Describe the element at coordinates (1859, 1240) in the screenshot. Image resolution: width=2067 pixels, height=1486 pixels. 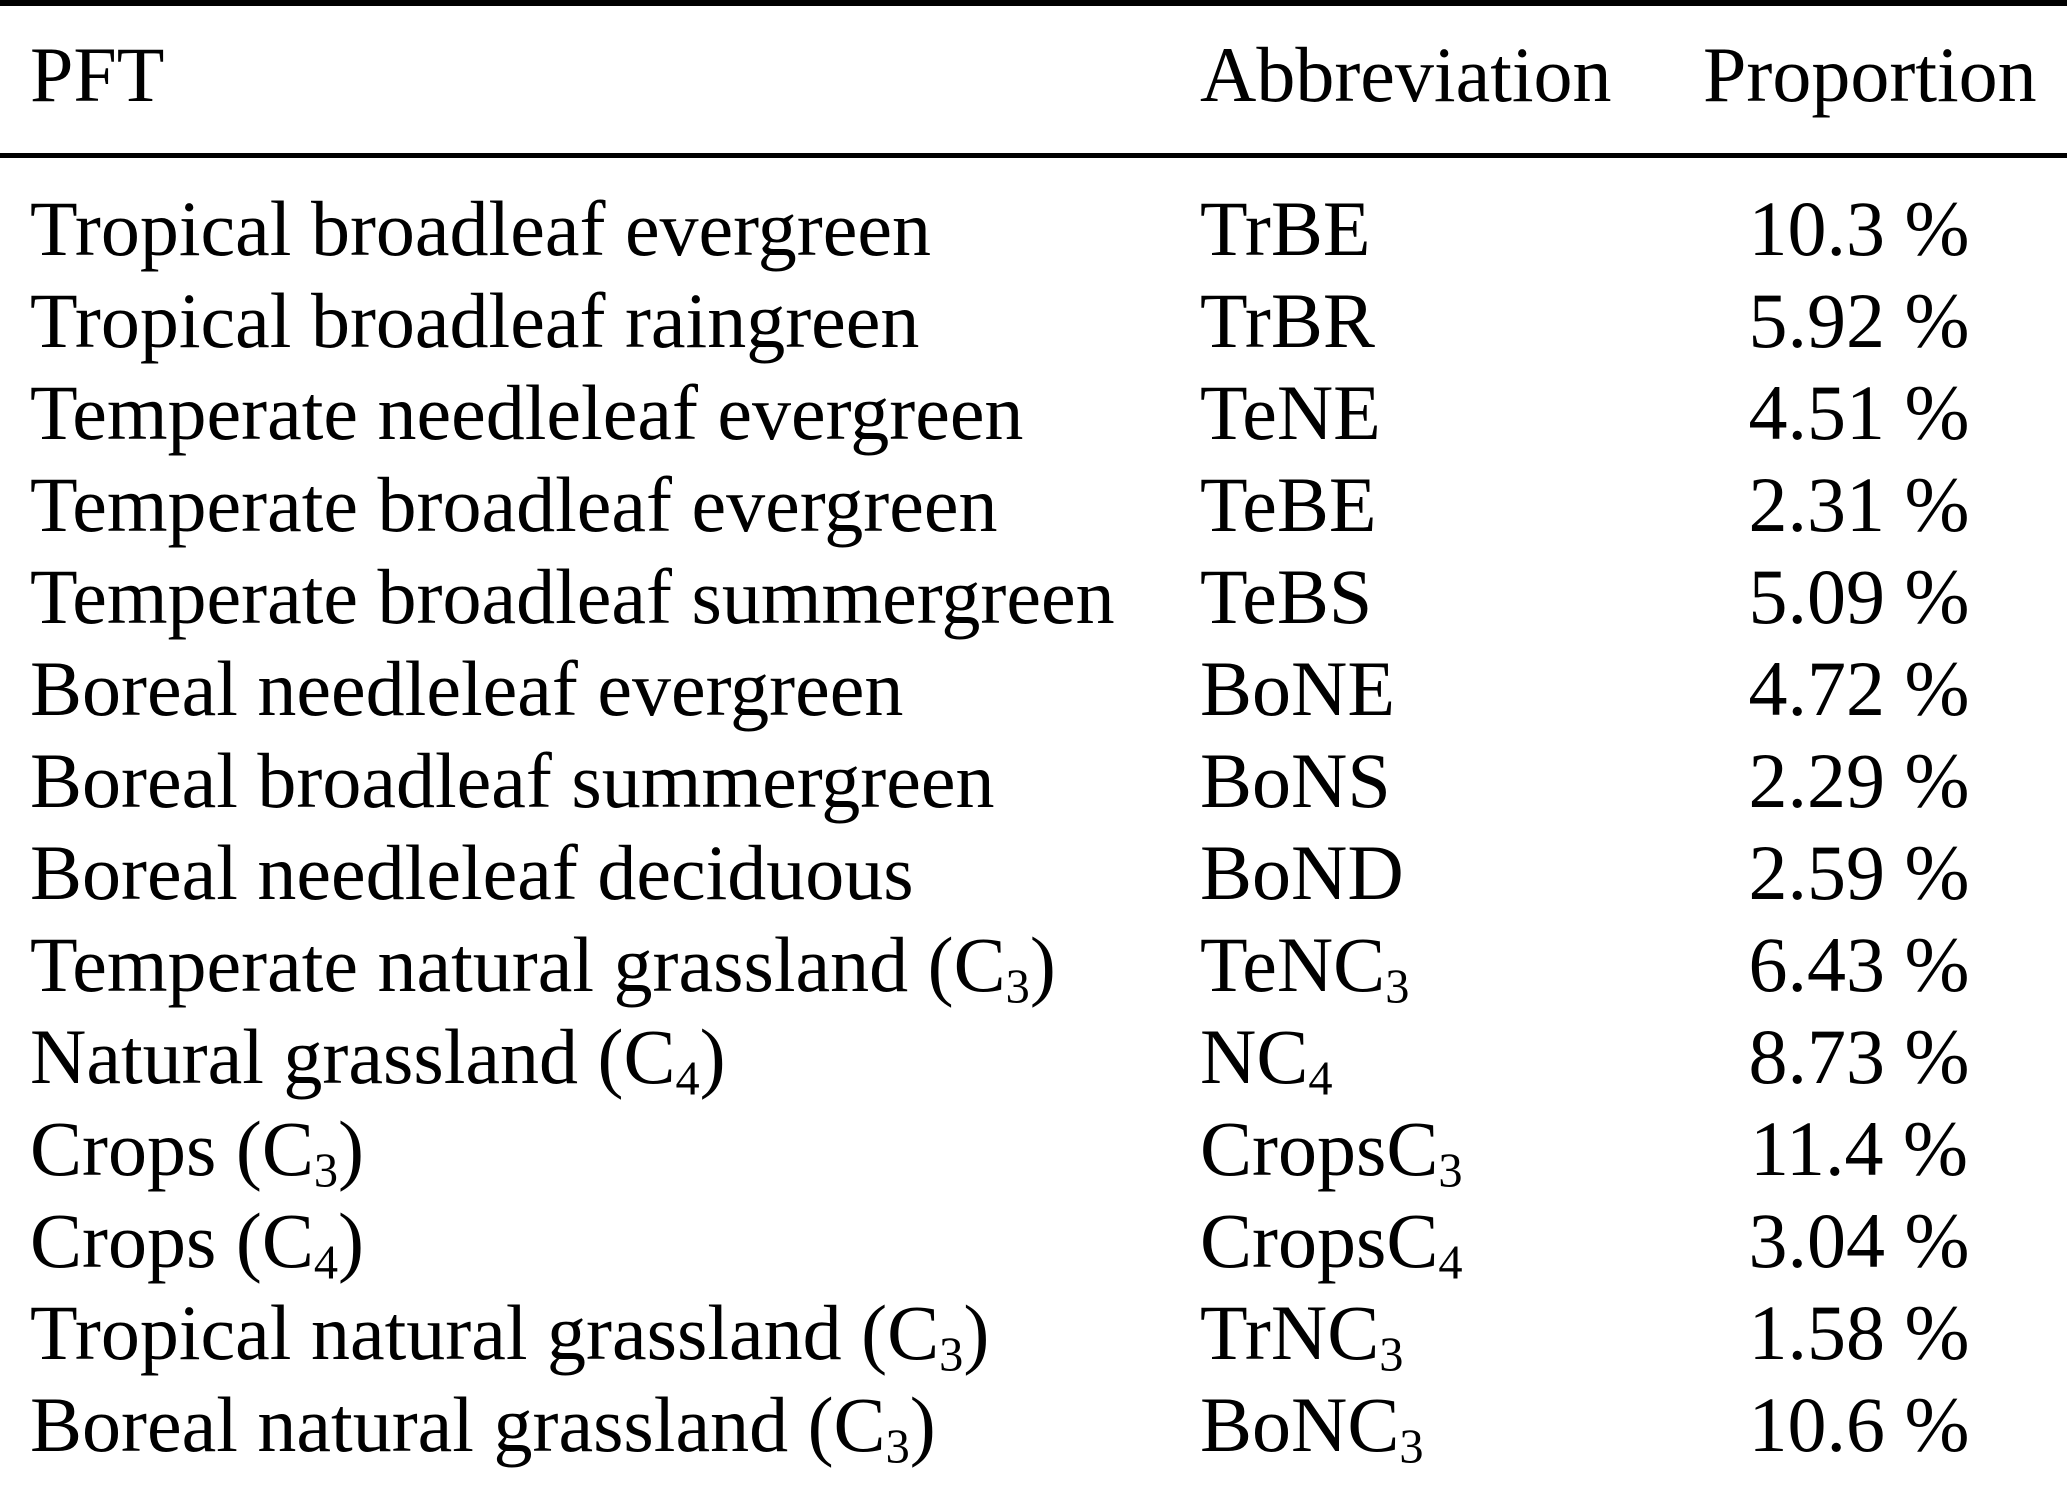
I see `proportion-cell: 3.04 %` at that location.